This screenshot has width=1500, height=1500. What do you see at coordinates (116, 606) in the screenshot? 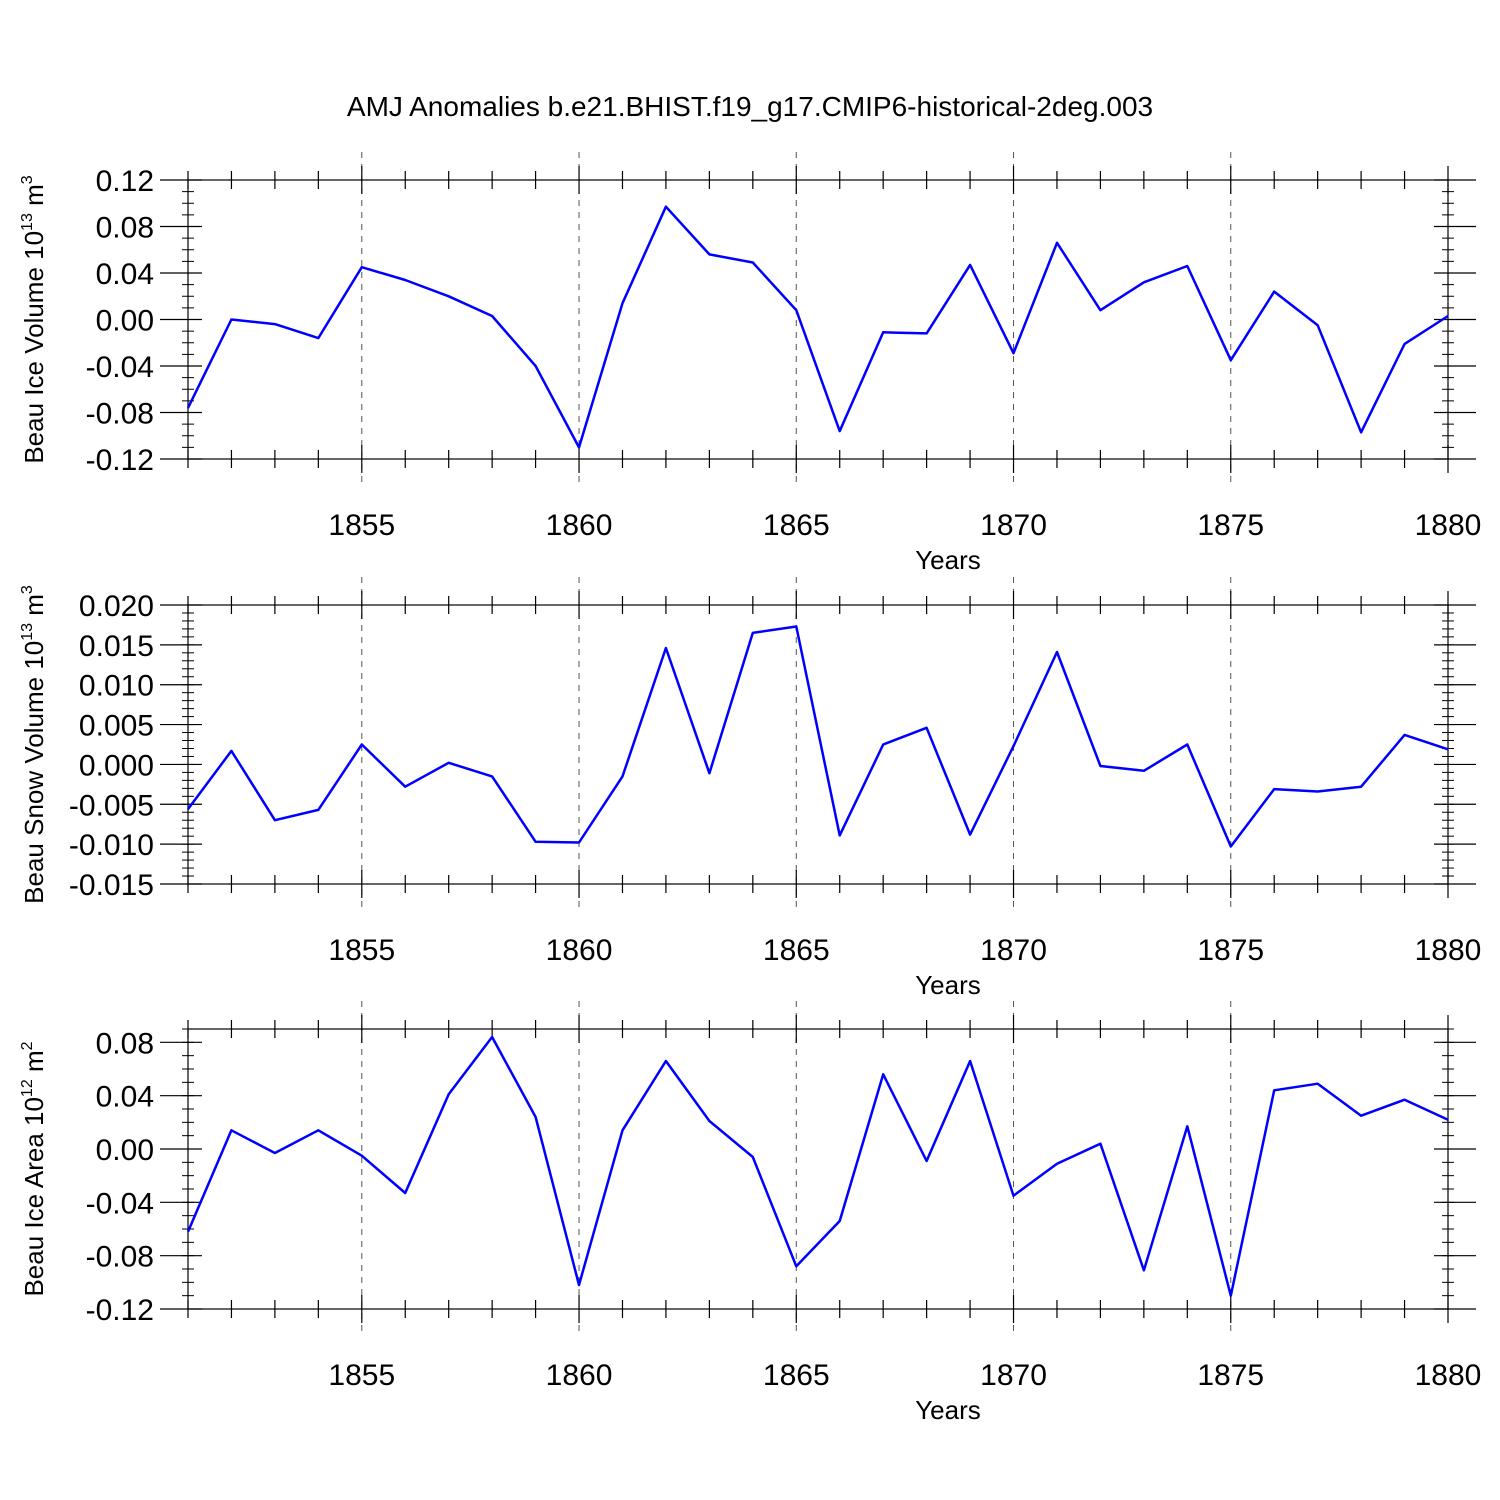
I see `y-tick-label: 0.020` at bounding box center [116, 606].